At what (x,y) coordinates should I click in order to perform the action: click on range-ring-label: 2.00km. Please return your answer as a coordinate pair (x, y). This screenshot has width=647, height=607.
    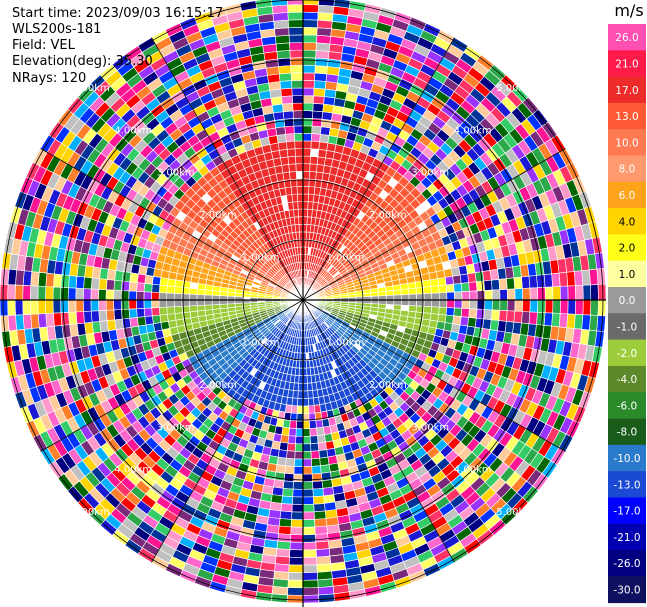
    Looking at the image, I should click on (388, 215).